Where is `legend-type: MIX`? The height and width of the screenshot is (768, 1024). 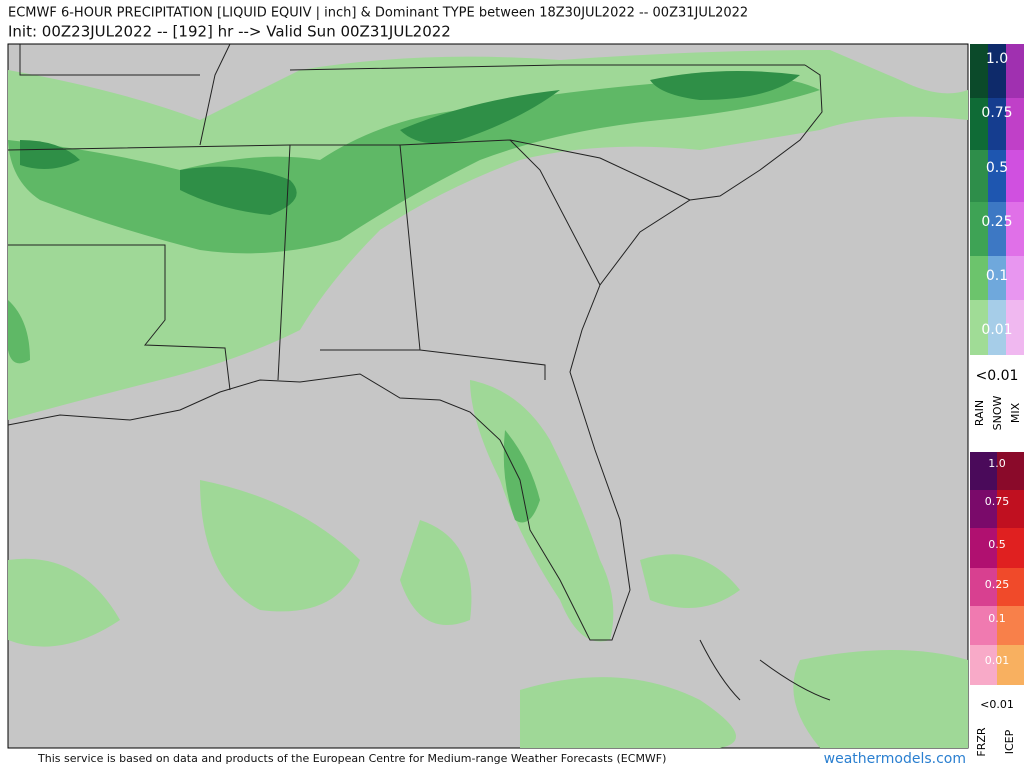
legend-type: MIX is located at coordinates (1015, 412).